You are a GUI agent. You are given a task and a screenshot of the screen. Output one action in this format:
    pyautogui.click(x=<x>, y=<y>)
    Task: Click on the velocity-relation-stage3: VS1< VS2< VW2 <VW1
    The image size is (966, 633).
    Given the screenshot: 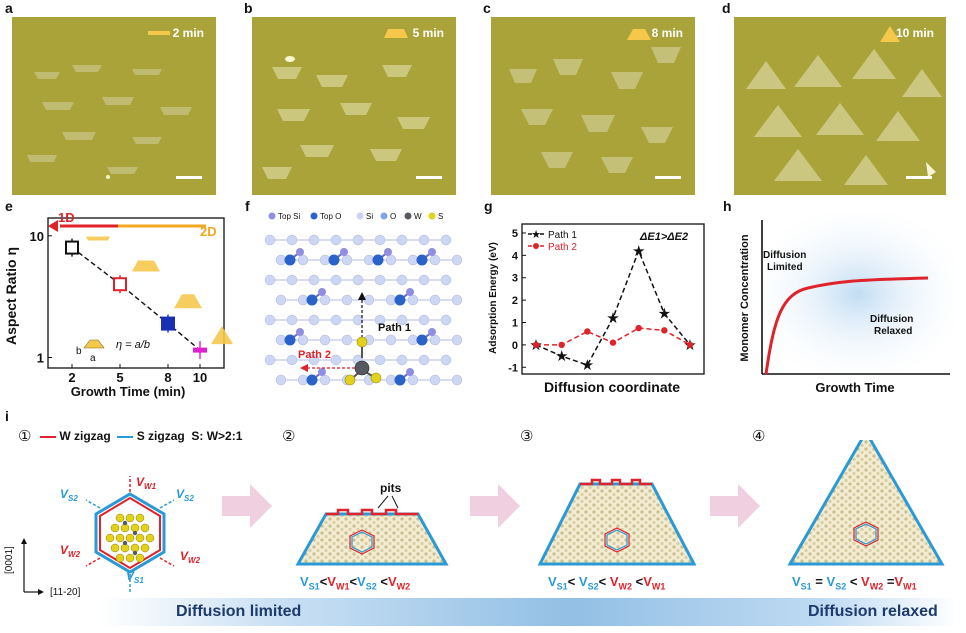 What is the action you would take?
    pyautogui.click(x=607, y=583)
    